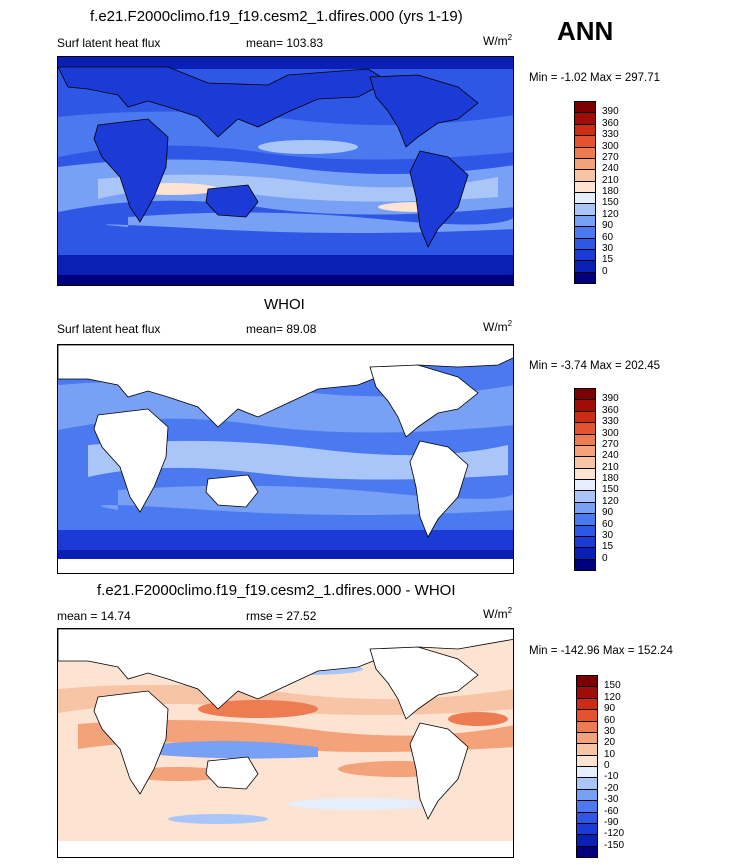  Describe the element at coordinates (94, 616) in the screenshot. I see `panel3-mean: mean = 14.74` at that location.